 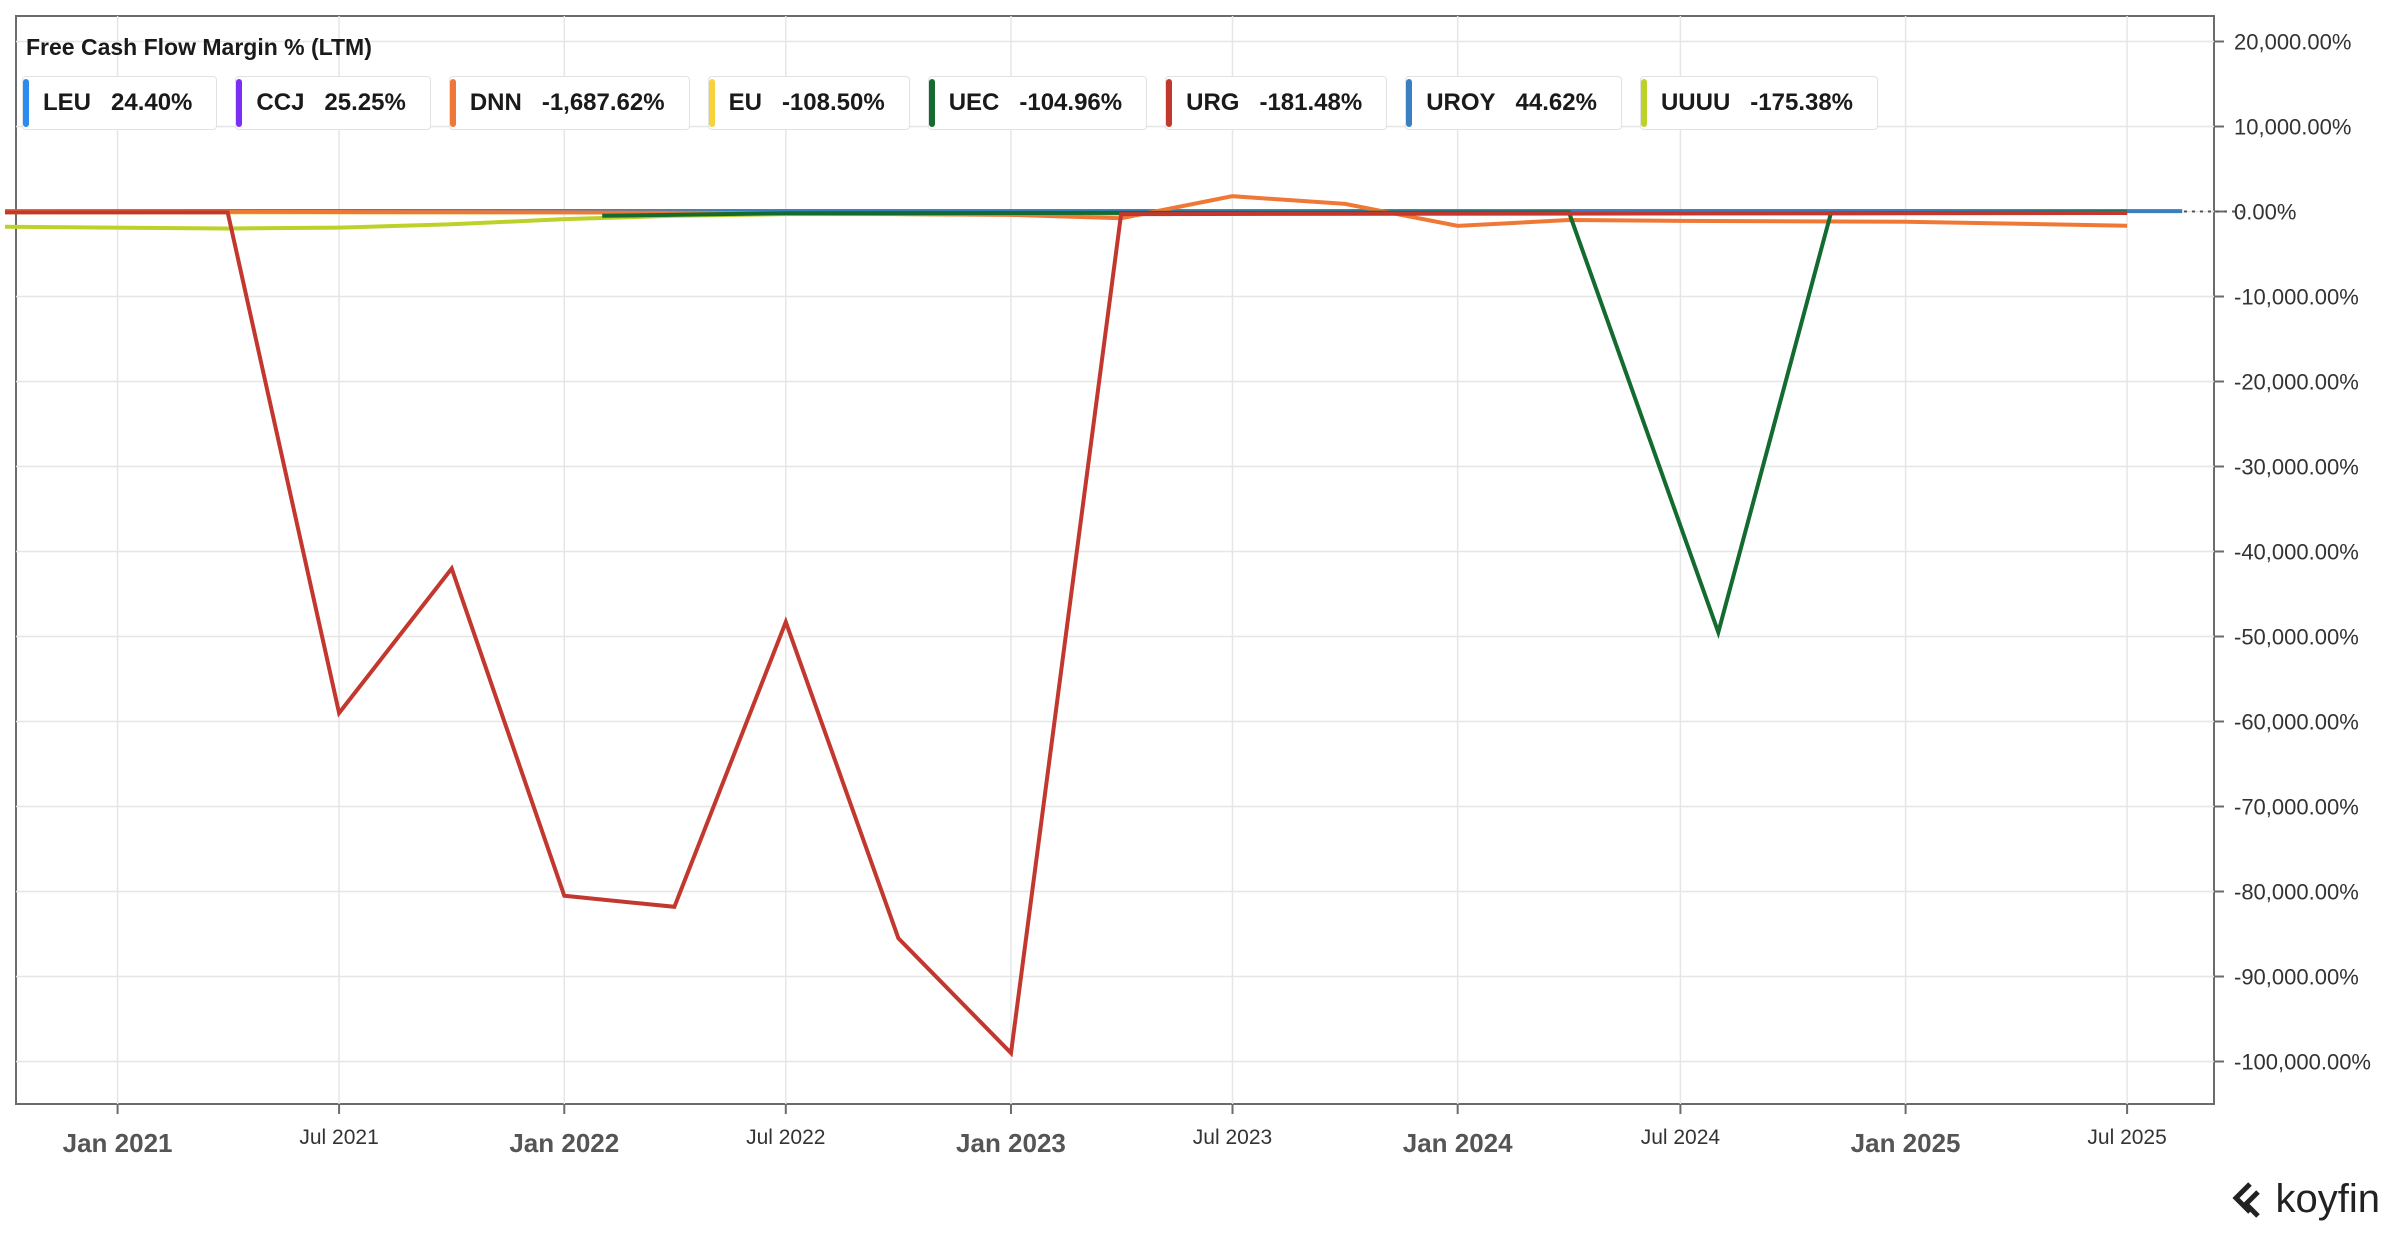 What do you see at coordinates (1458, 1143) in the screenshot?
I see `x-tick-label: Jan 2024` at bounding box center [1458, 1143].